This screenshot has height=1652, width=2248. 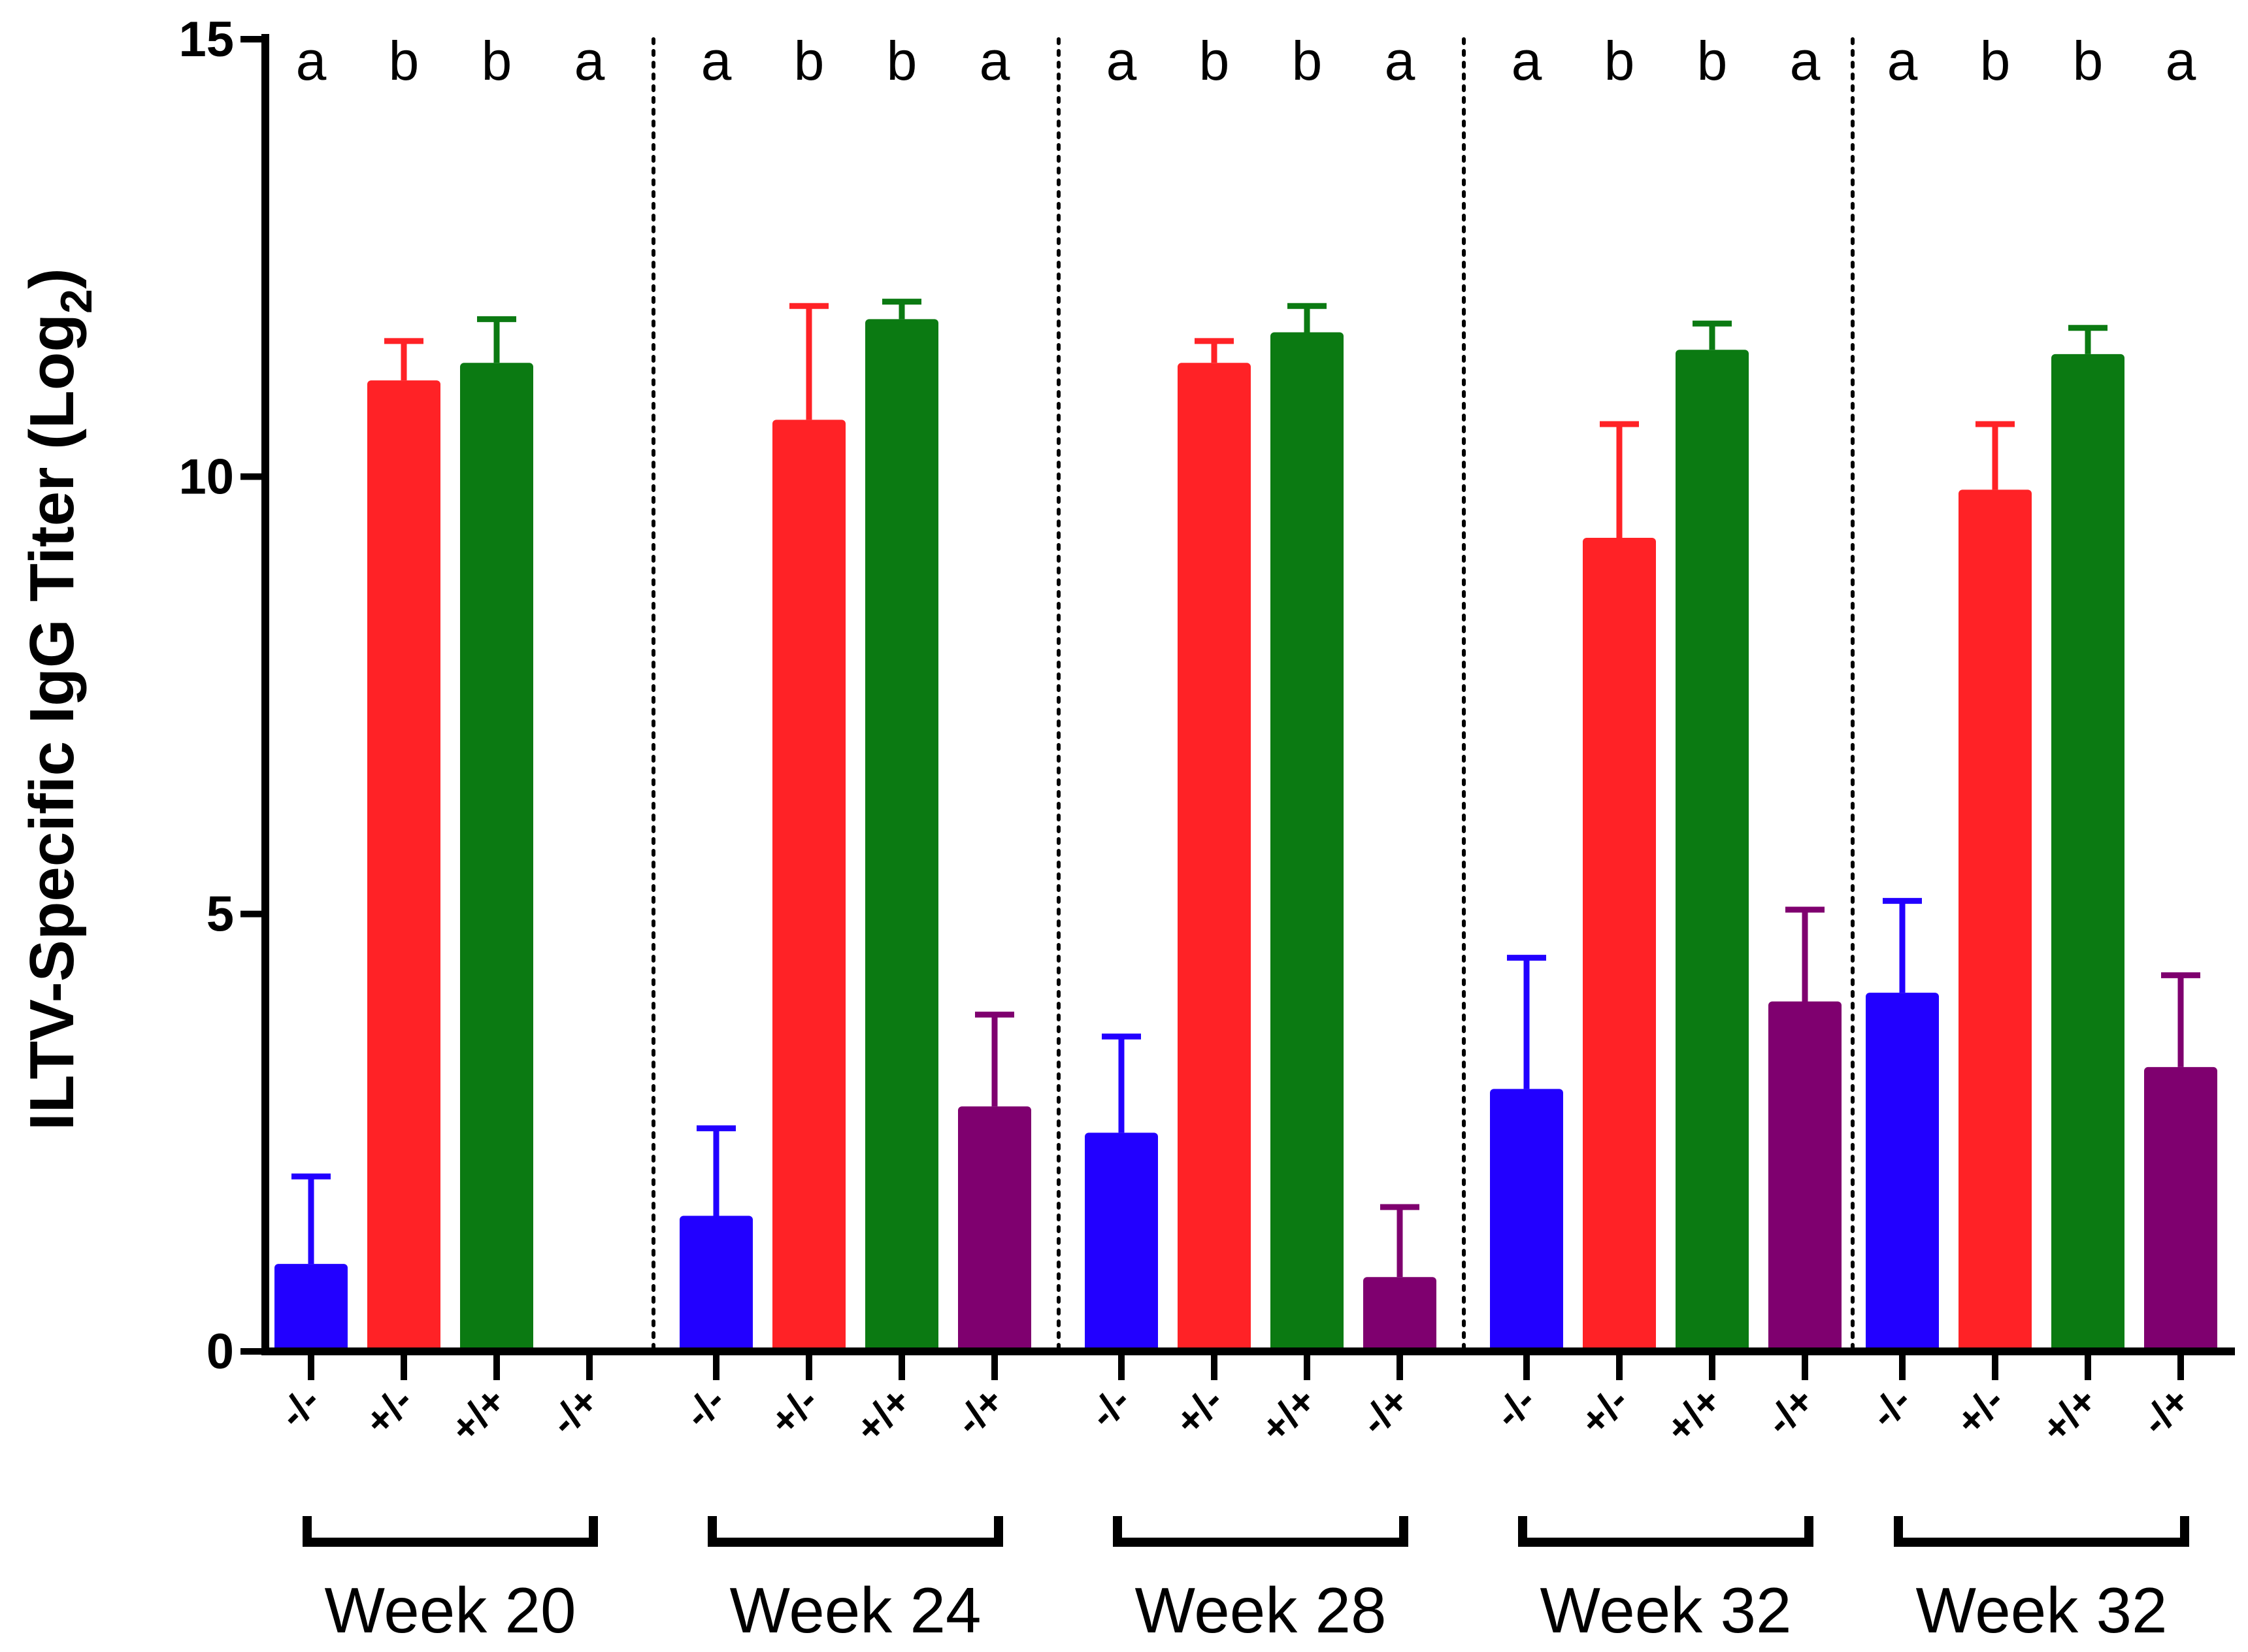 I want to click on significance-letter-g5-4: a, so click(x=2181, y=61).